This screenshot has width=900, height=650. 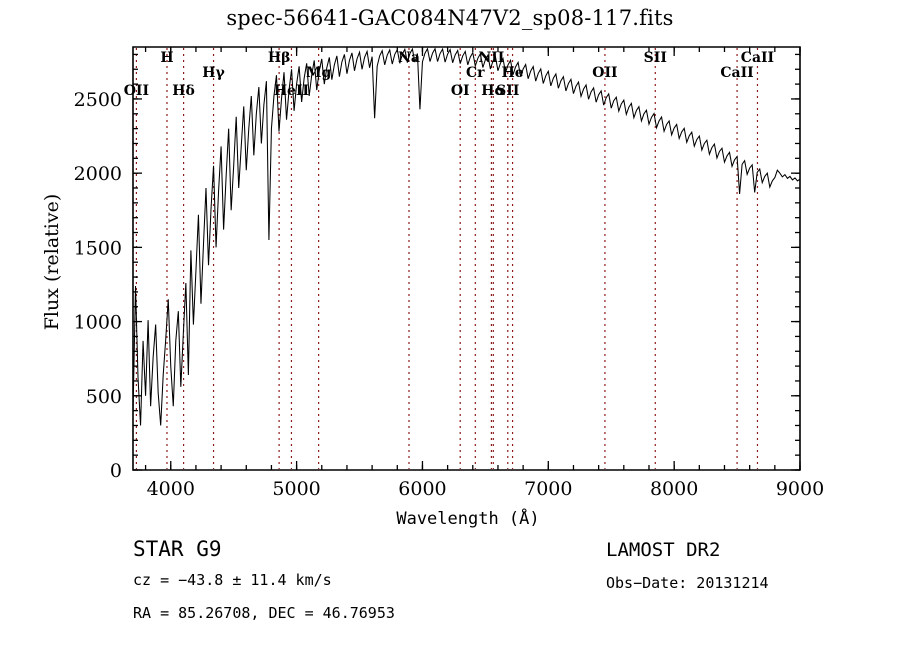 What do you see at coordinates (467, 518) in the screenshot?
I see `x-axis-label: Wavelength (Å)` at bounding box center [467, 518].